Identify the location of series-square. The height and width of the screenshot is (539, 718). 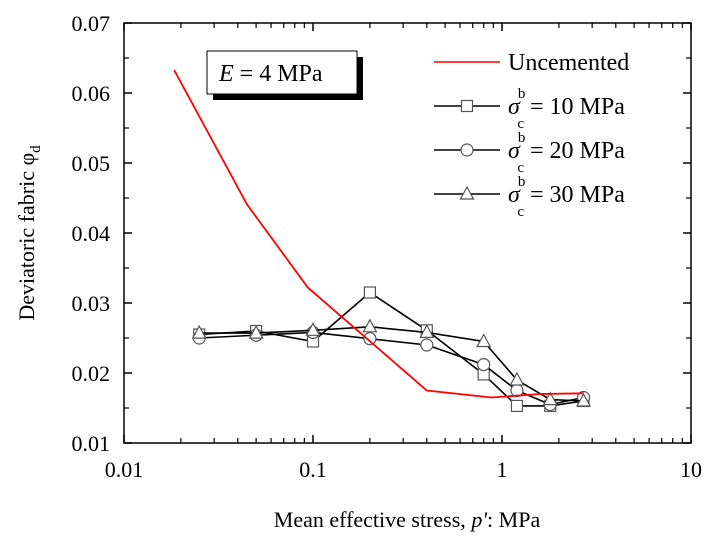
(391, 349).